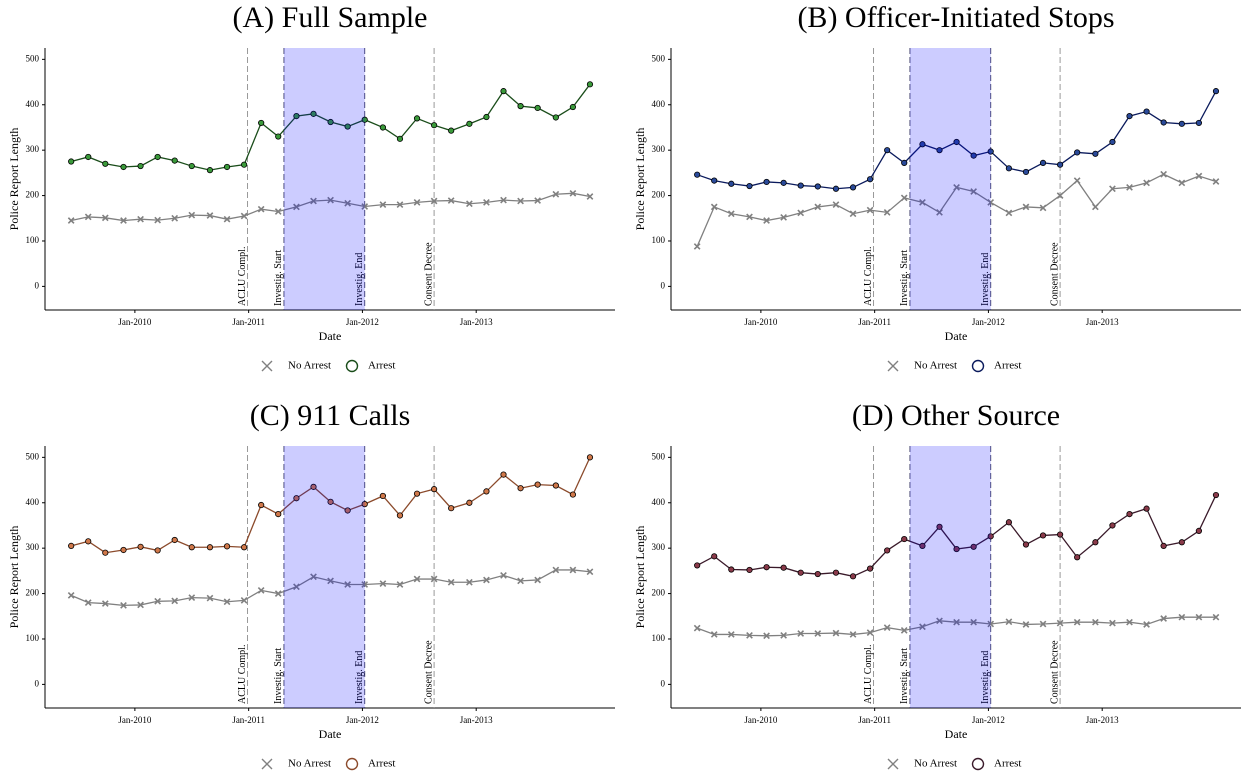 The image size is (1241, 777). I want to click on x-tick-label: Jan-2013, so click(476, 720).